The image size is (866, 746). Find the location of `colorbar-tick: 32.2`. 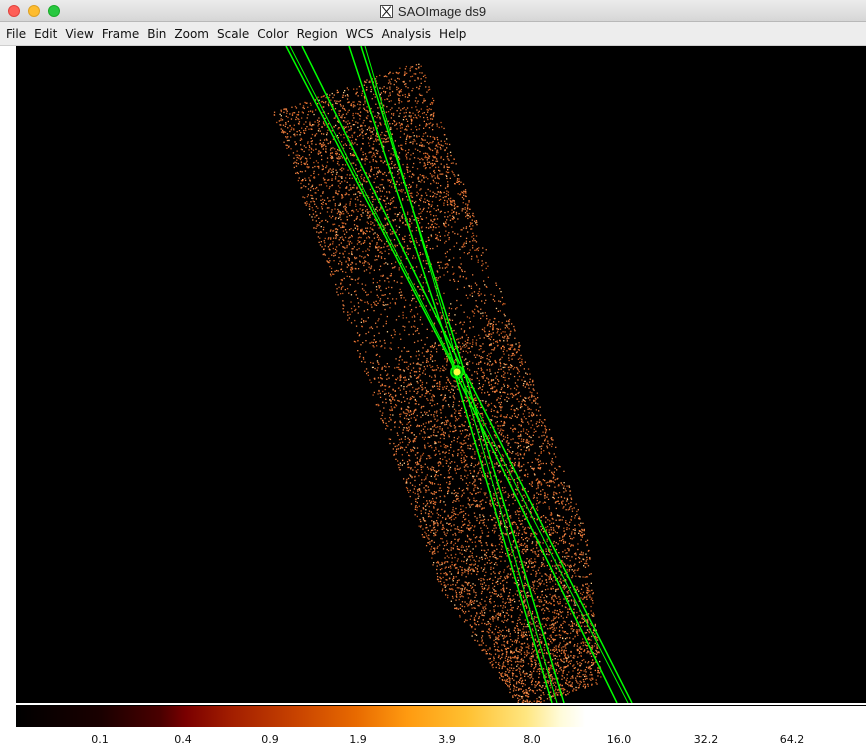

colorbar-tick: 32.2 is located at coordinates (706, 739).